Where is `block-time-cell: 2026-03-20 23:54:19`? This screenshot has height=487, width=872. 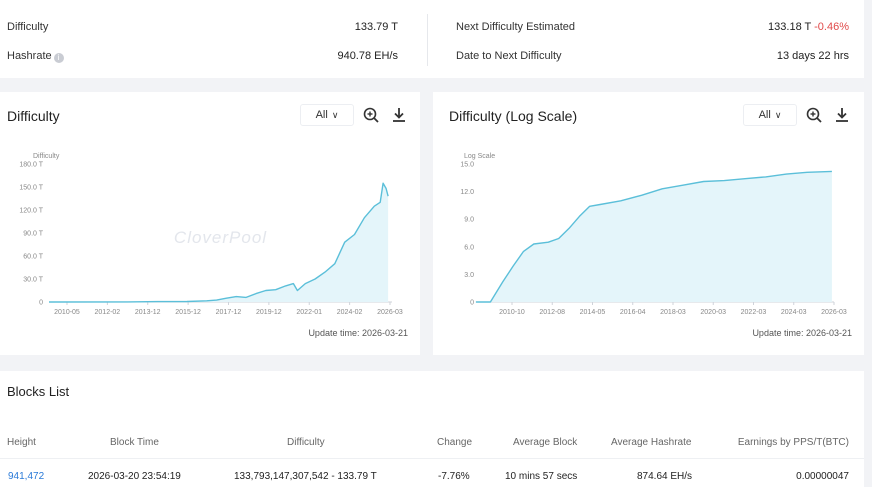 block-time-cell: 2026-03-20 23:54:19 is located at coordinates (134, 476).